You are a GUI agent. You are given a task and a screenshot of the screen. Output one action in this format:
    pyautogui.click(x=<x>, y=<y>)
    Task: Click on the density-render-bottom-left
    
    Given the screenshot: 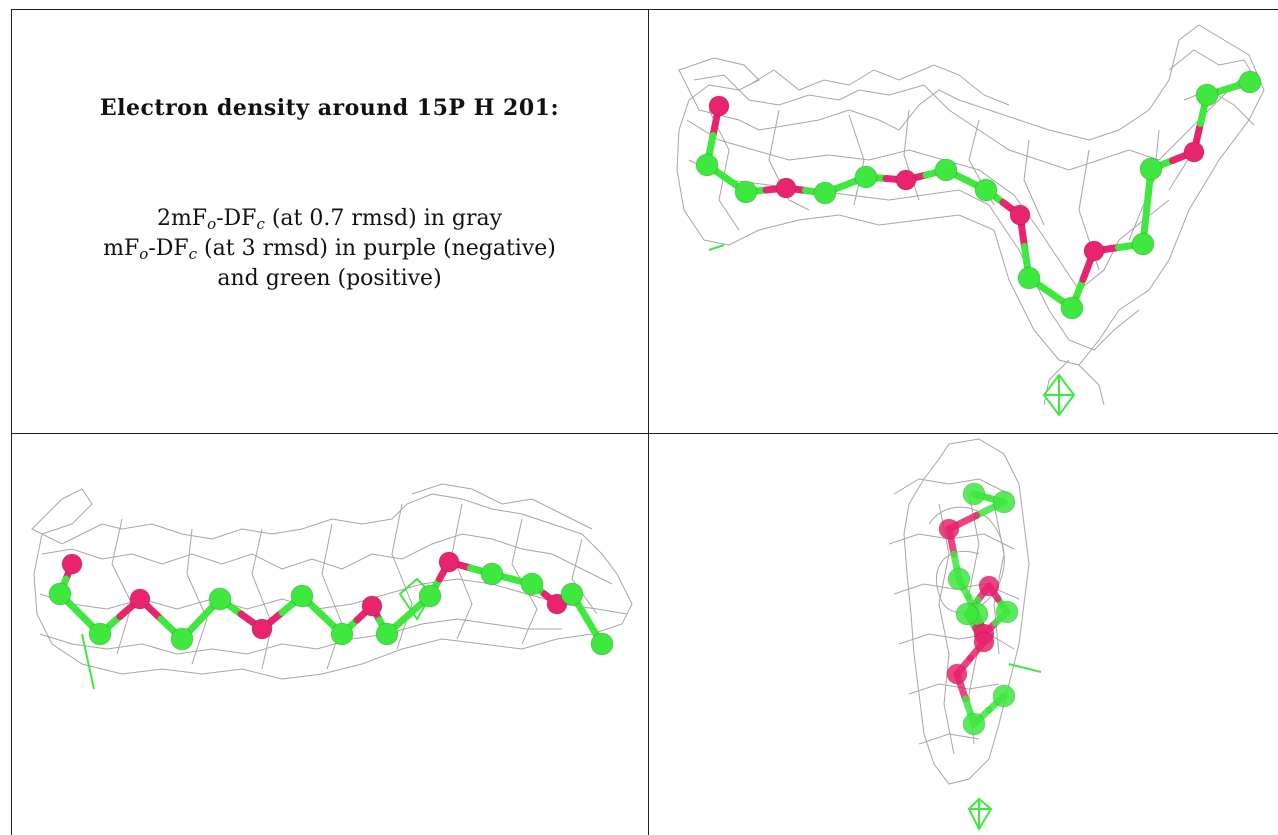 What is the action you would take?
    pyautogui.click(x=332, y=586)
    